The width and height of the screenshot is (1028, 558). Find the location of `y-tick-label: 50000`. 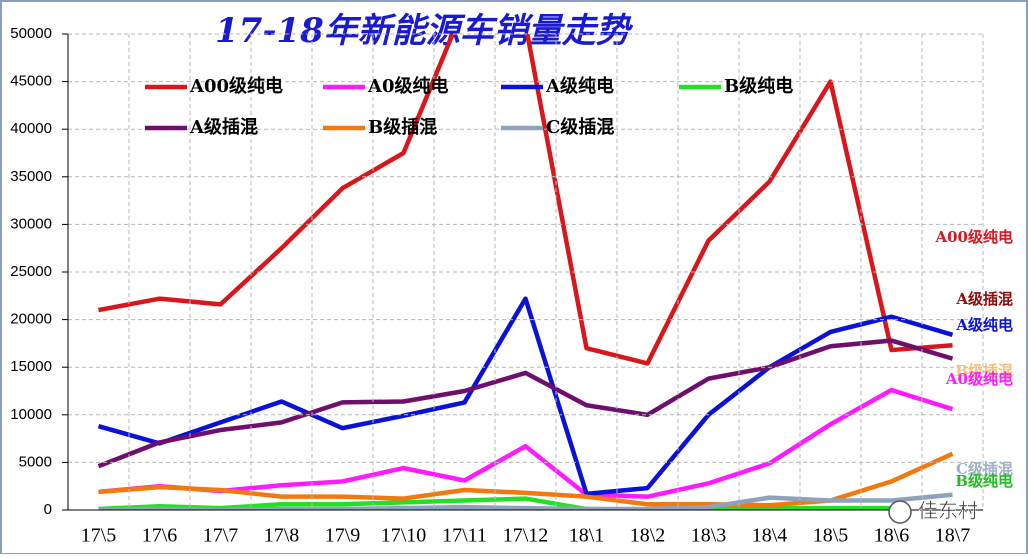

y-tick-label: 50000 is located at coordinates (31, 33).